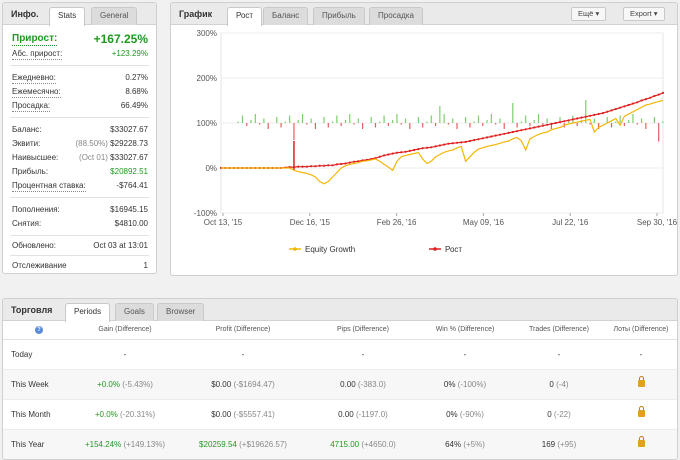 This screenshot has width=680, height=460. What do you see at coordinates (339, 16) in the screenshot?
I see `tab-profit: Прибыль` at bounding box center [339, 16].